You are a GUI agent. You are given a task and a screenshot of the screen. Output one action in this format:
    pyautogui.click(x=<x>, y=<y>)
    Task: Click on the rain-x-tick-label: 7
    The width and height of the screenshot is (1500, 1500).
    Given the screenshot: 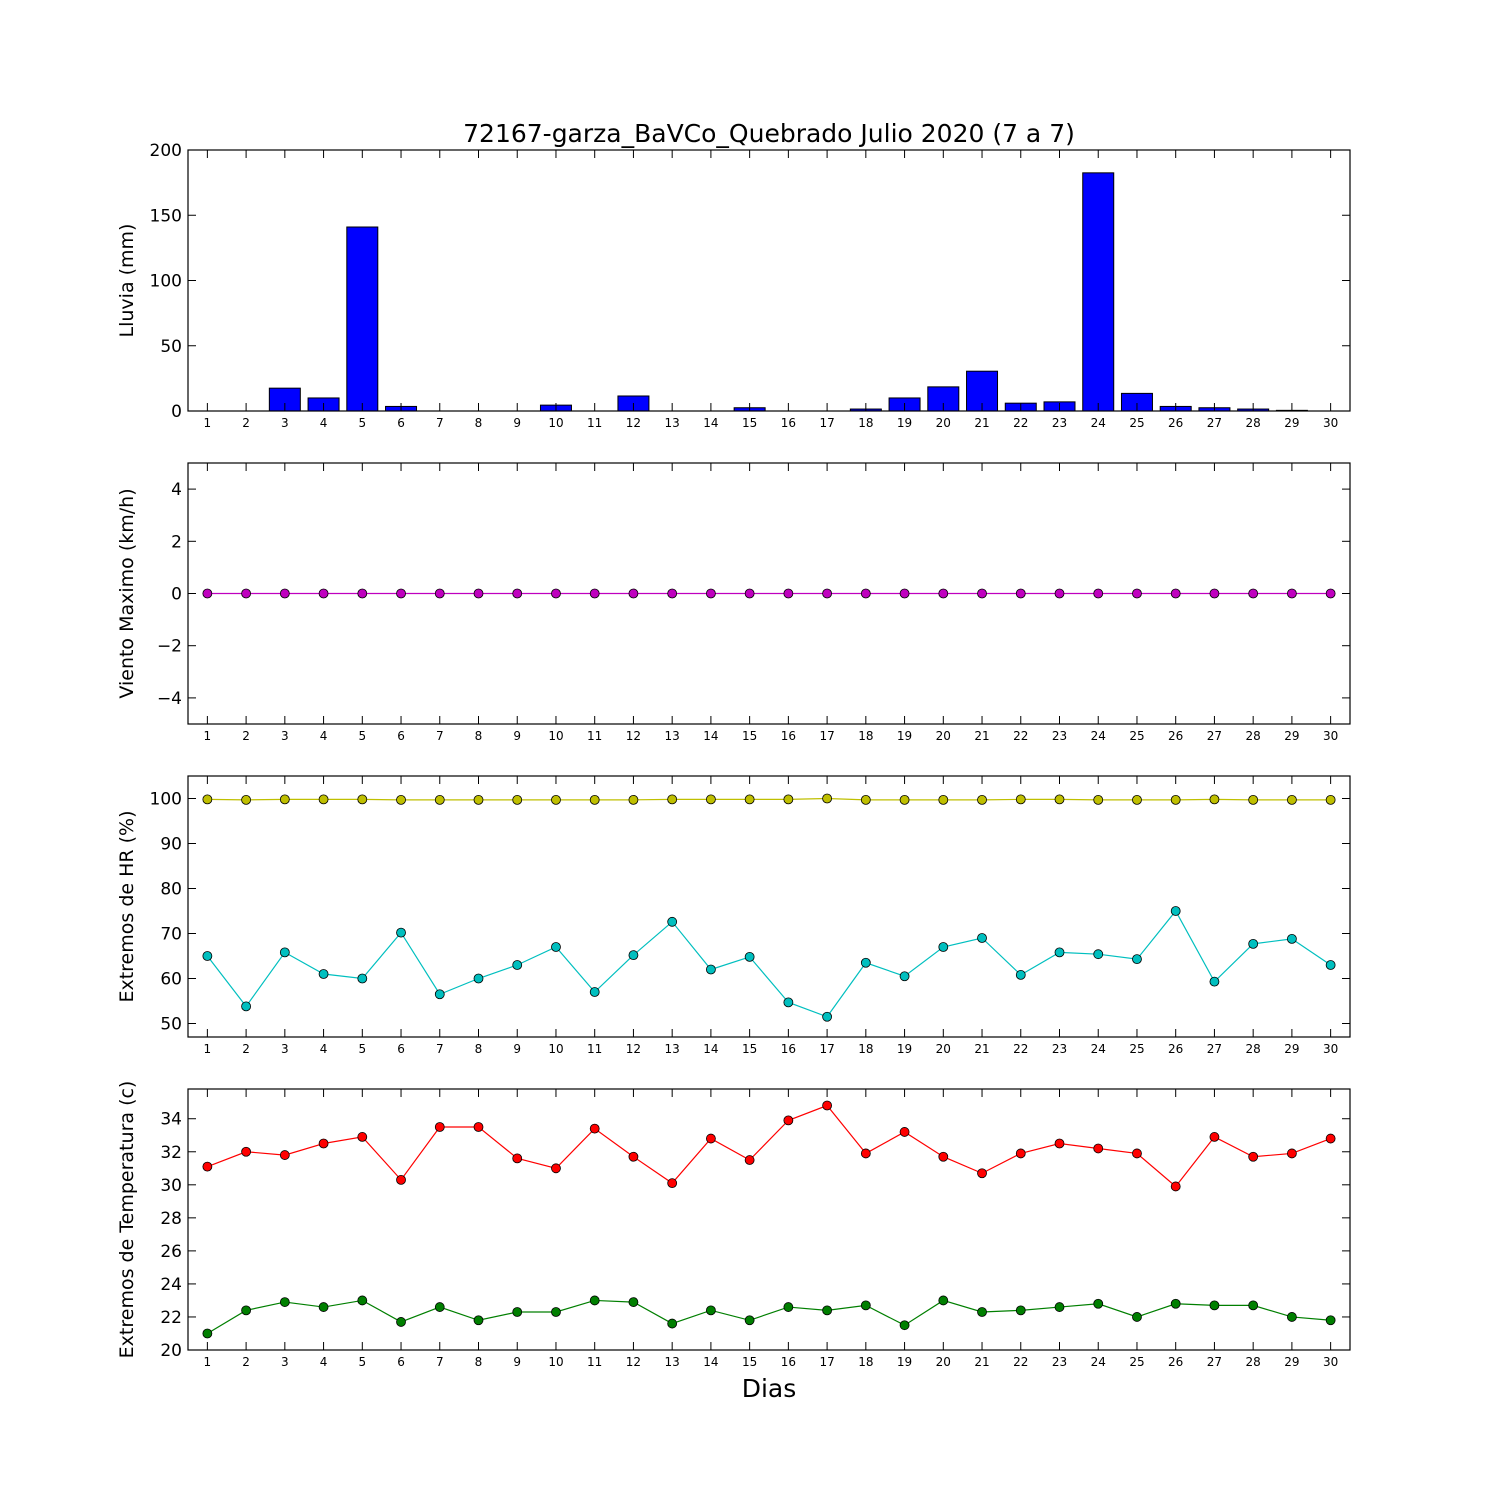 What is the action you would take?
    pyautogui.click(x=440, y=423)
    